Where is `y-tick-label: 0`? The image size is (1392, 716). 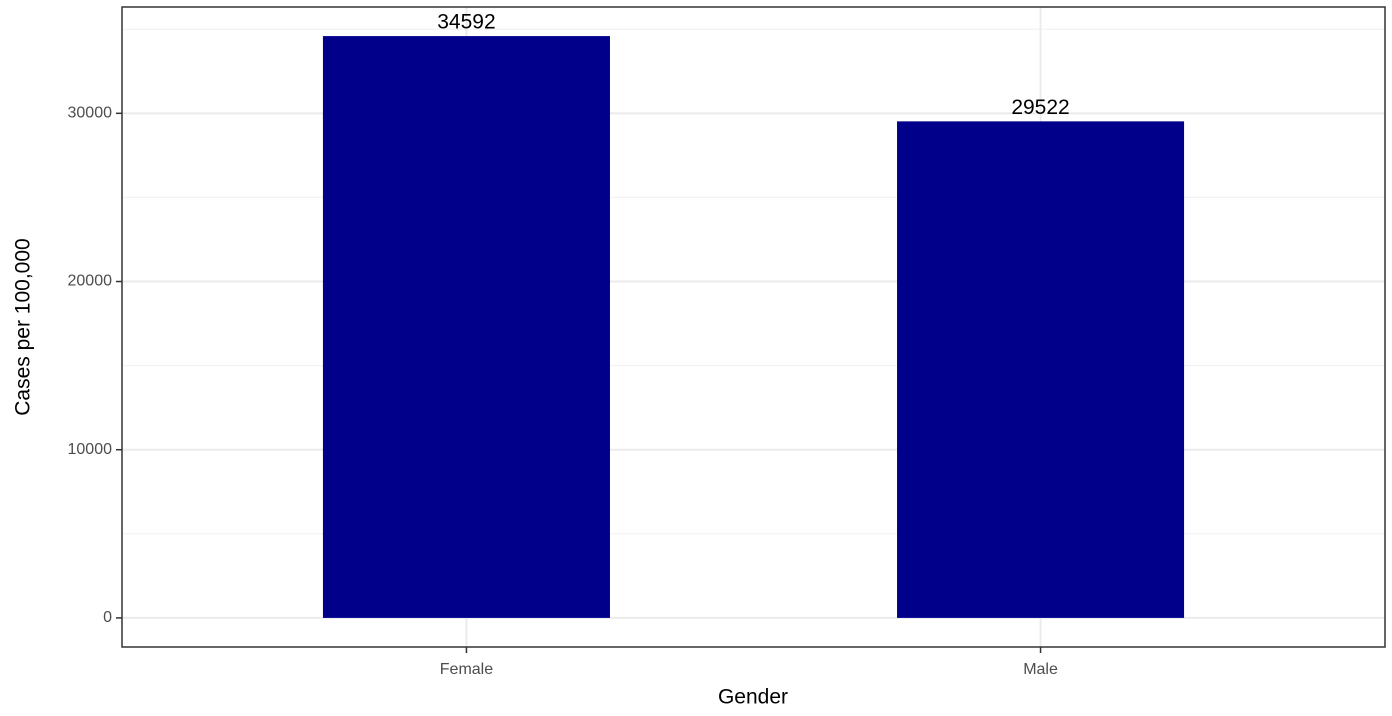 y-tick-label: 0 is located at coordinates (107, 617).